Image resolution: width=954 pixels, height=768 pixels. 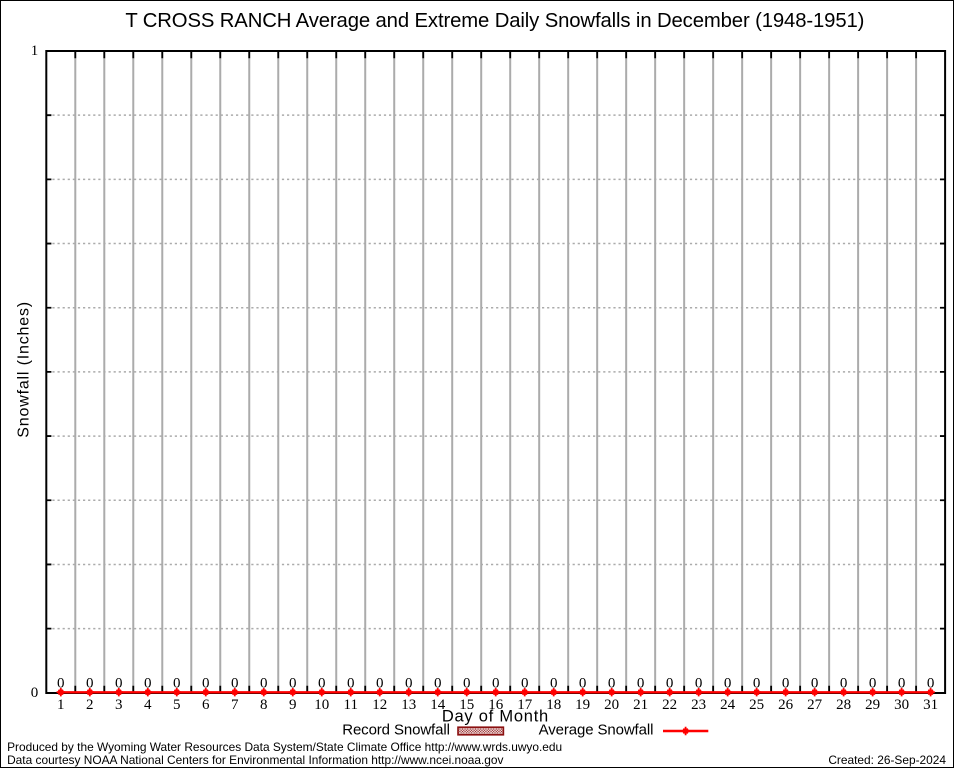 I want to click on svg-text: 20, so click(x=611, y=705).